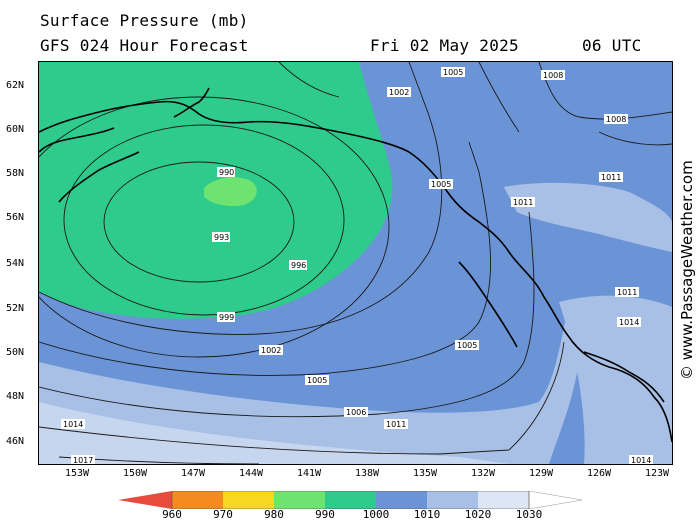 This screenshot has height=525, width=700. What do you see at coordinates (657, 473) in the screenshot?
I see `longitude-label: 123W` at bounding box center [657, 473].